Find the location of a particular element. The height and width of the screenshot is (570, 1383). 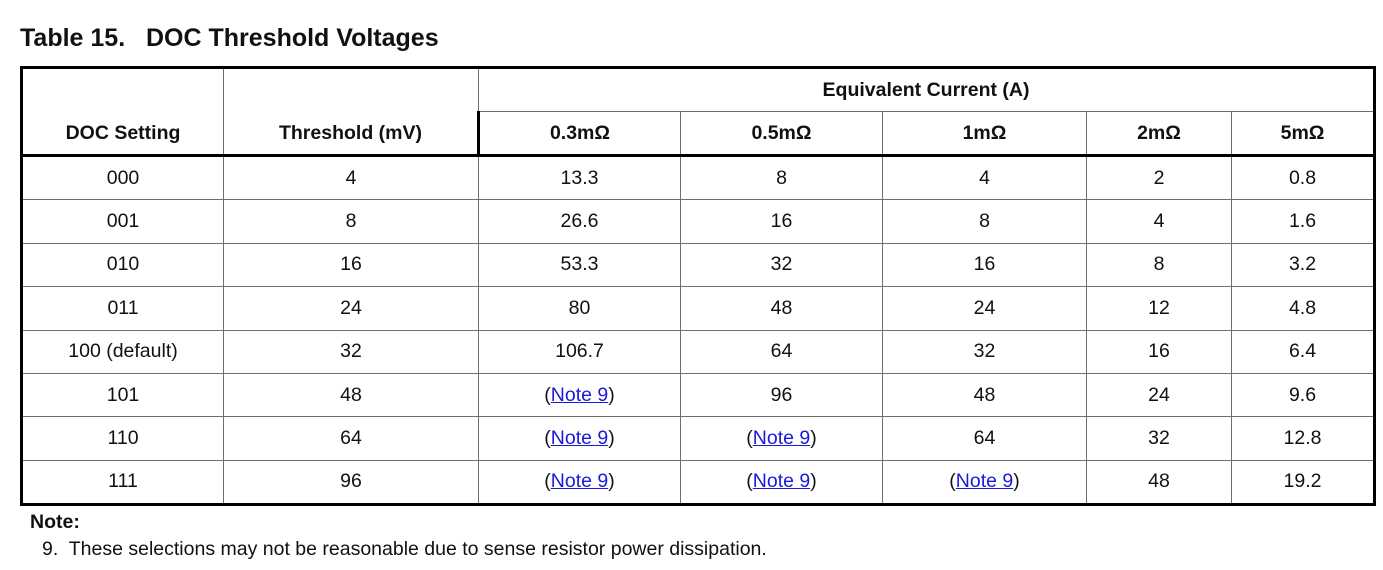

header-doc-setting: DOC Setting is located at coordinates (122, 111).